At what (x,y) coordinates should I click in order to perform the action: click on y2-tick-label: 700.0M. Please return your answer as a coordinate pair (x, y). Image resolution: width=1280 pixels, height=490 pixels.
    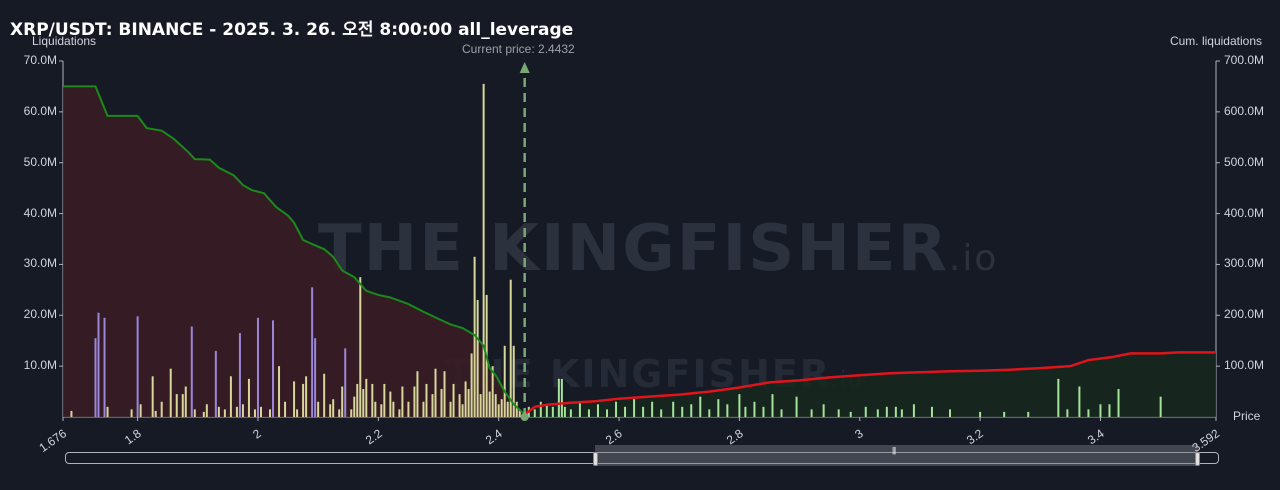
    Looking at the image, I should click on (1244, 60).